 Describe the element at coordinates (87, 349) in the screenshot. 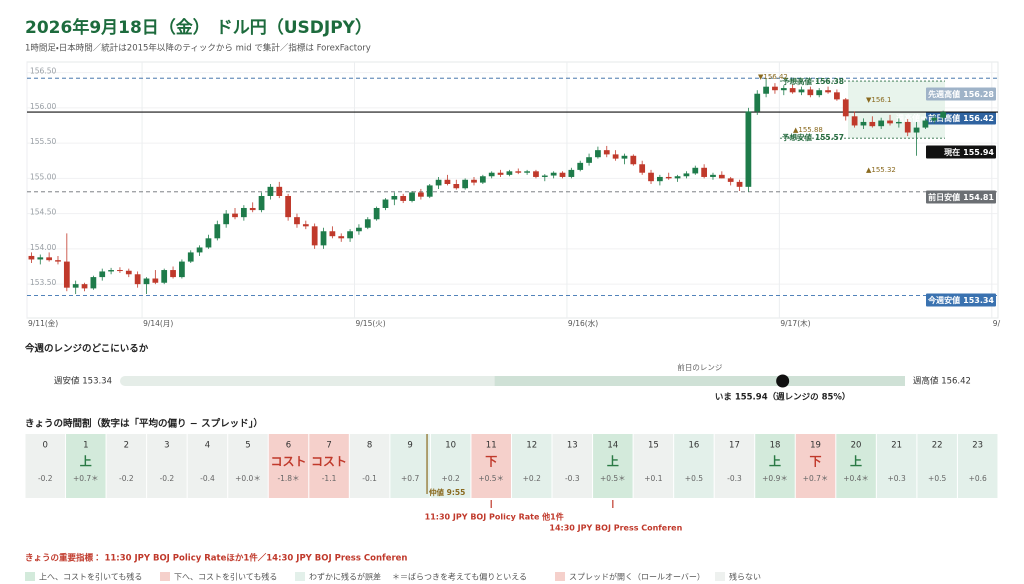

I see `range-title: 今週のレンジのどこにいるか` at that location.